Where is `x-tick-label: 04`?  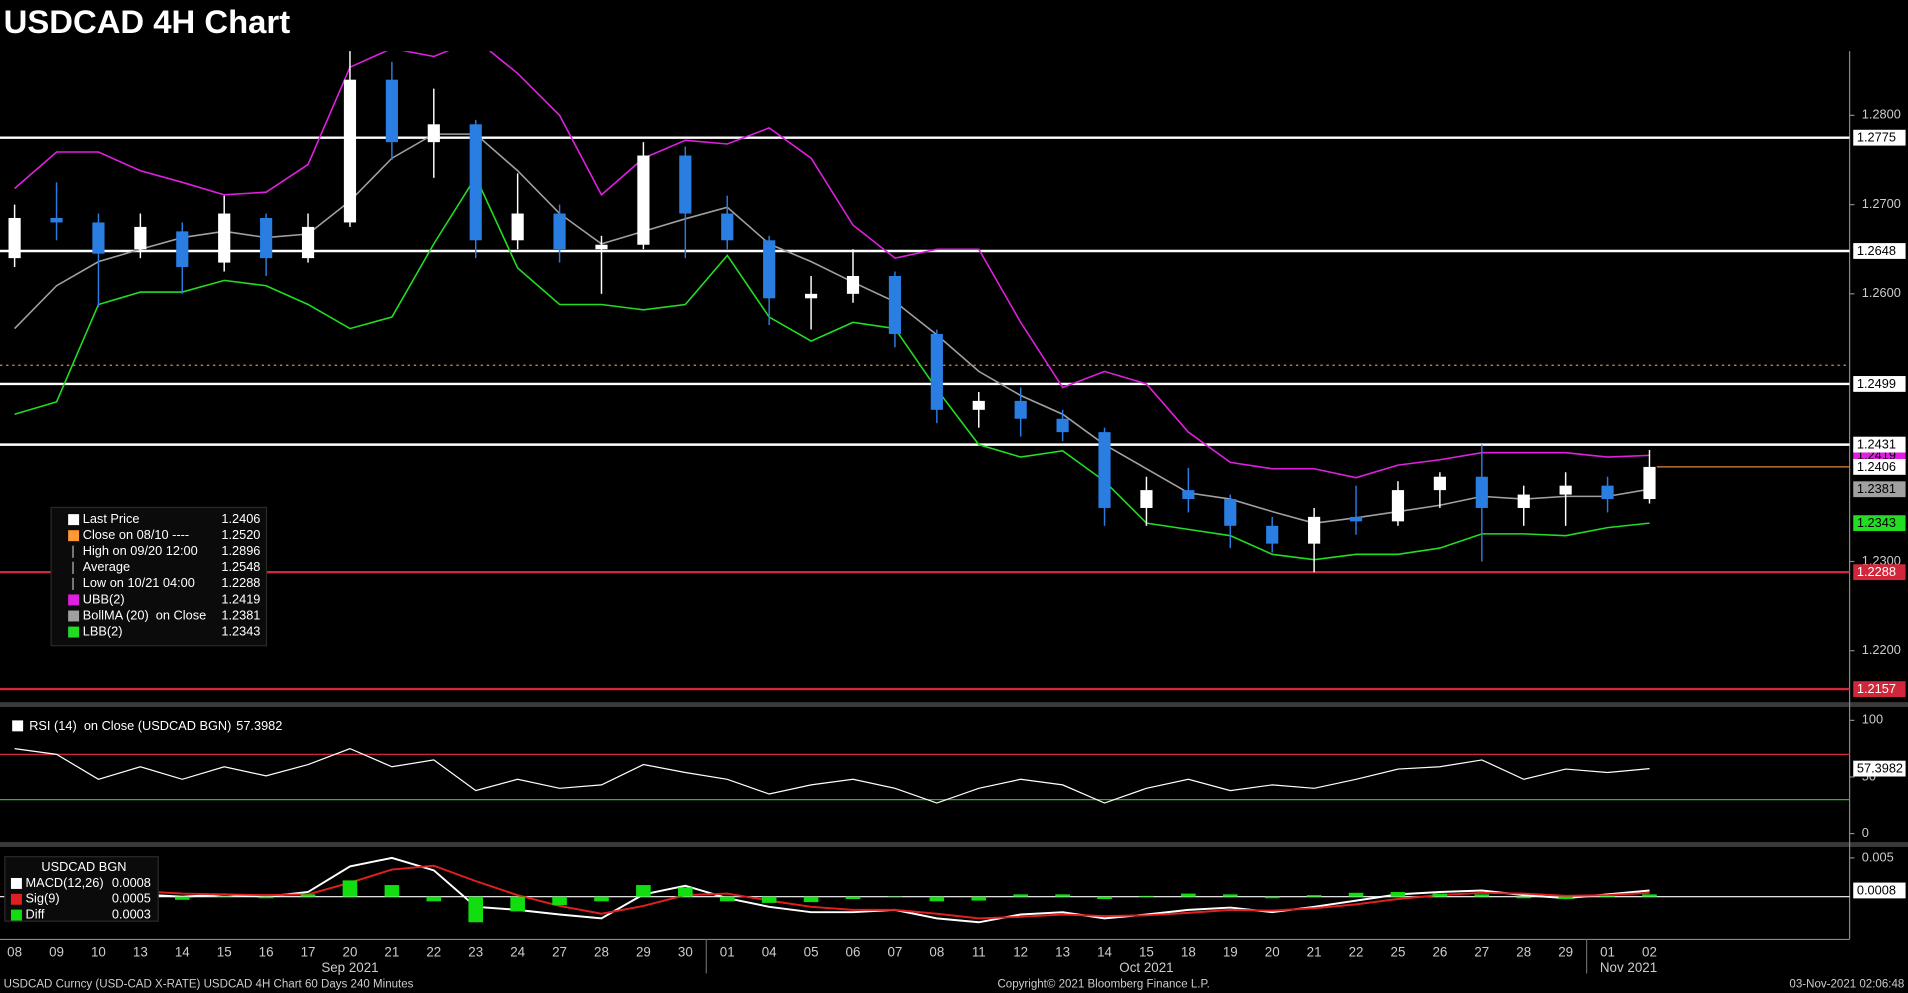 x-tick-label: 04 is located at coordinates (769, 951).